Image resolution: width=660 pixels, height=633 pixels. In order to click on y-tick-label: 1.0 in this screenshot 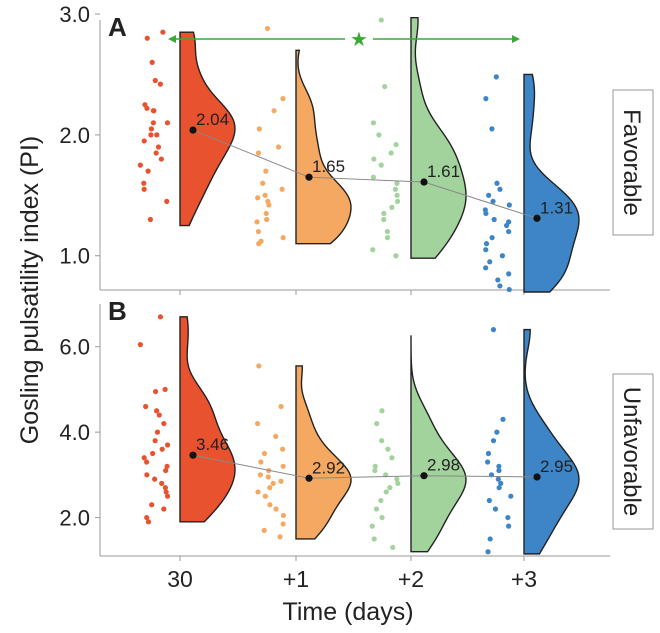, I will do `click(74, 256)`.